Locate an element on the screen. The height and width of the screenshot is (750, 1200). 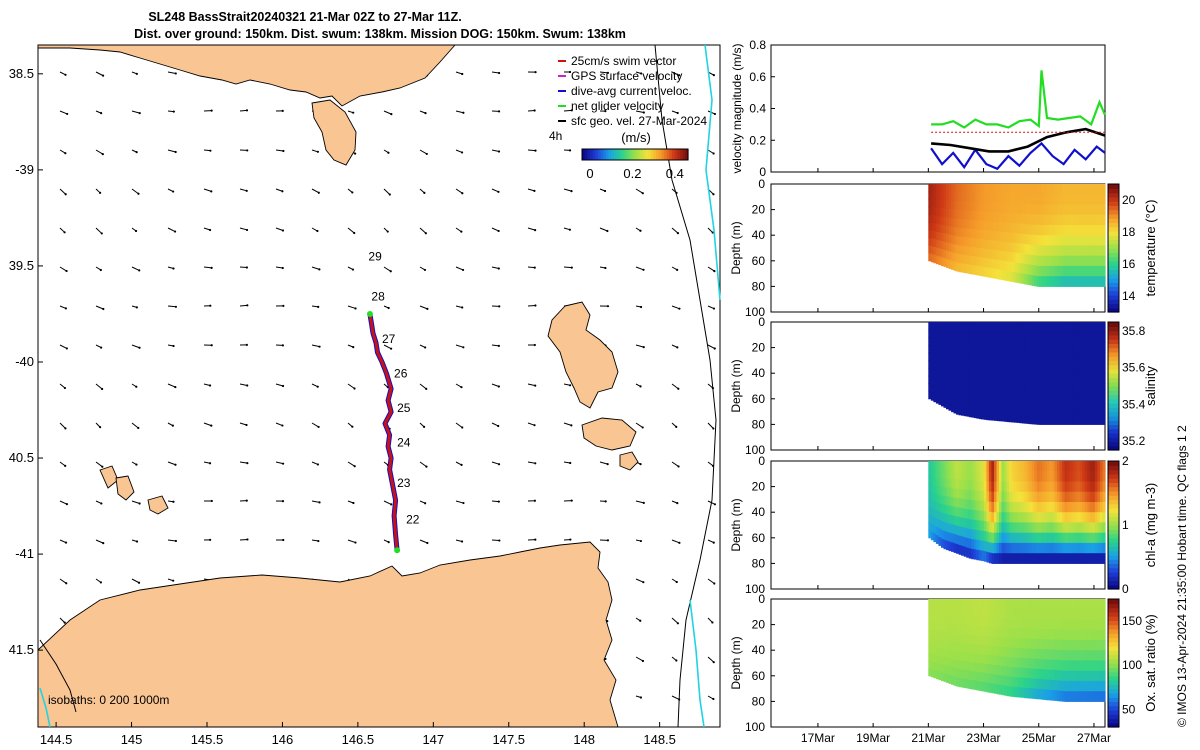
legend-label: GPS surface velocity is located at coordinates (626, 76).